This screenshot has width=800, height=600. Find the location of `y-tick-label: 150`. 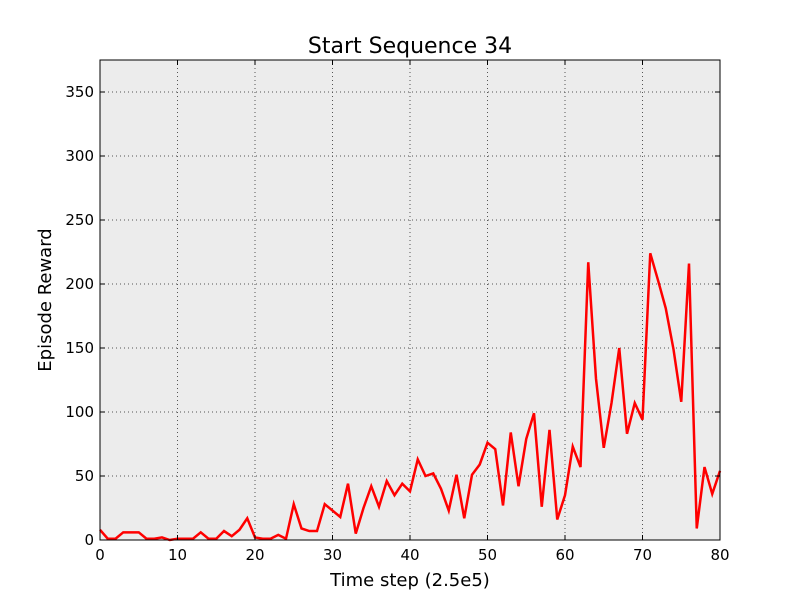

y-tick-label: 150 is located at coordinates (79, 348).